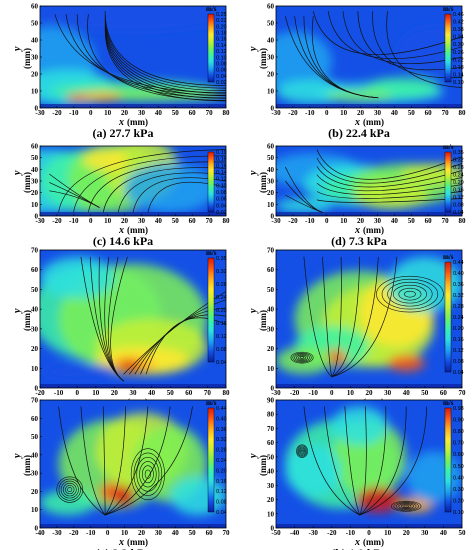 Image resolution: width=474 pixels, height=550 pixels. Describe the element at coordinates (458, 30) in the screenshot. I see `colorbar-tick-label: 0.38` at that location.